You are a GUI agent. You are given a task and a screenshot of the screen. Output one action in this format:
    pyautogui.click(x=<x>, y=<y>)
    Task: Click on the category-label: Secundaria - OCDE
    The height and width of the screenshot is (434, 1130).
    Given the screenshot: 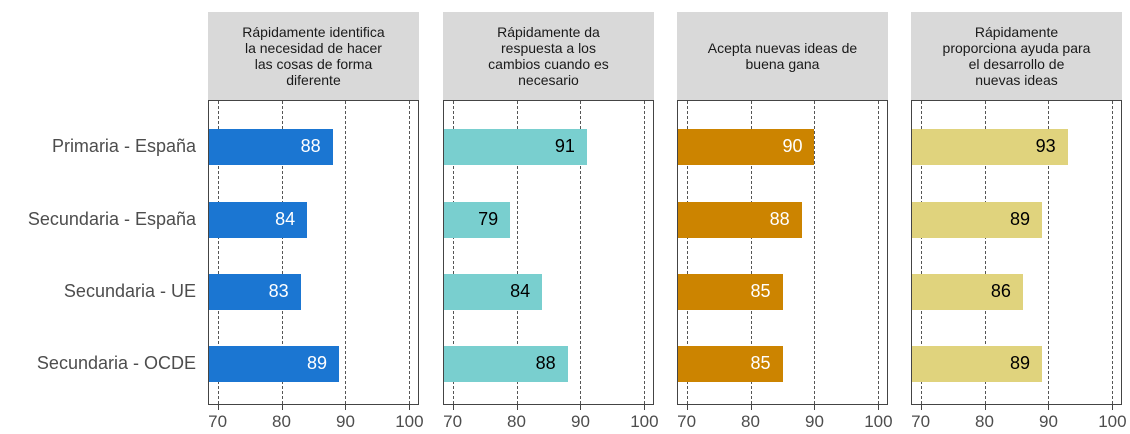 What is the action you would take?
    pyautogui.click(x=116, y=363)
    